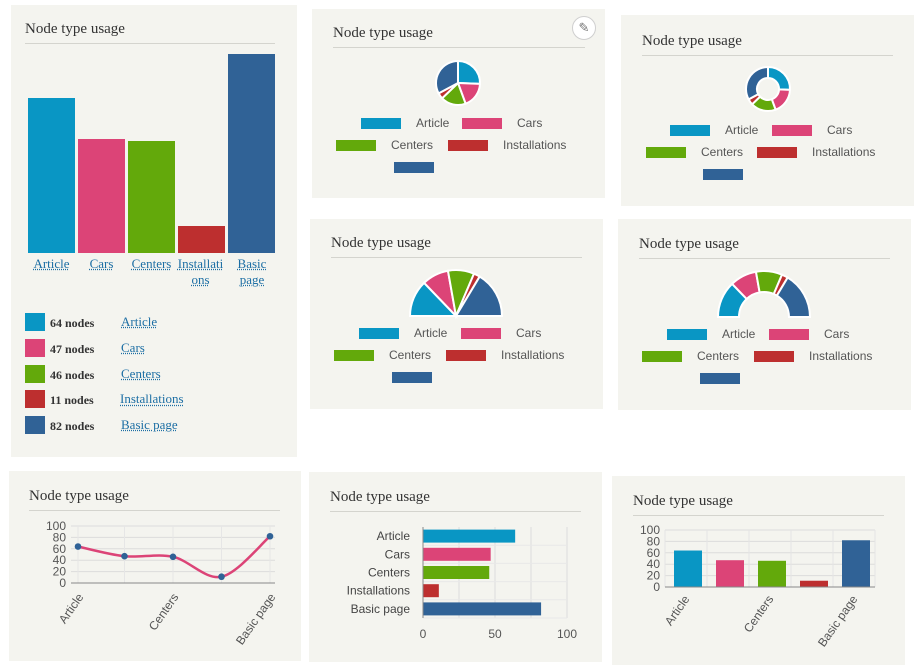 The image size is (919, 669). Describe the element at coordinates (133, 347) in the screenshot. I see `legend-link-cars: Cars` at that location.